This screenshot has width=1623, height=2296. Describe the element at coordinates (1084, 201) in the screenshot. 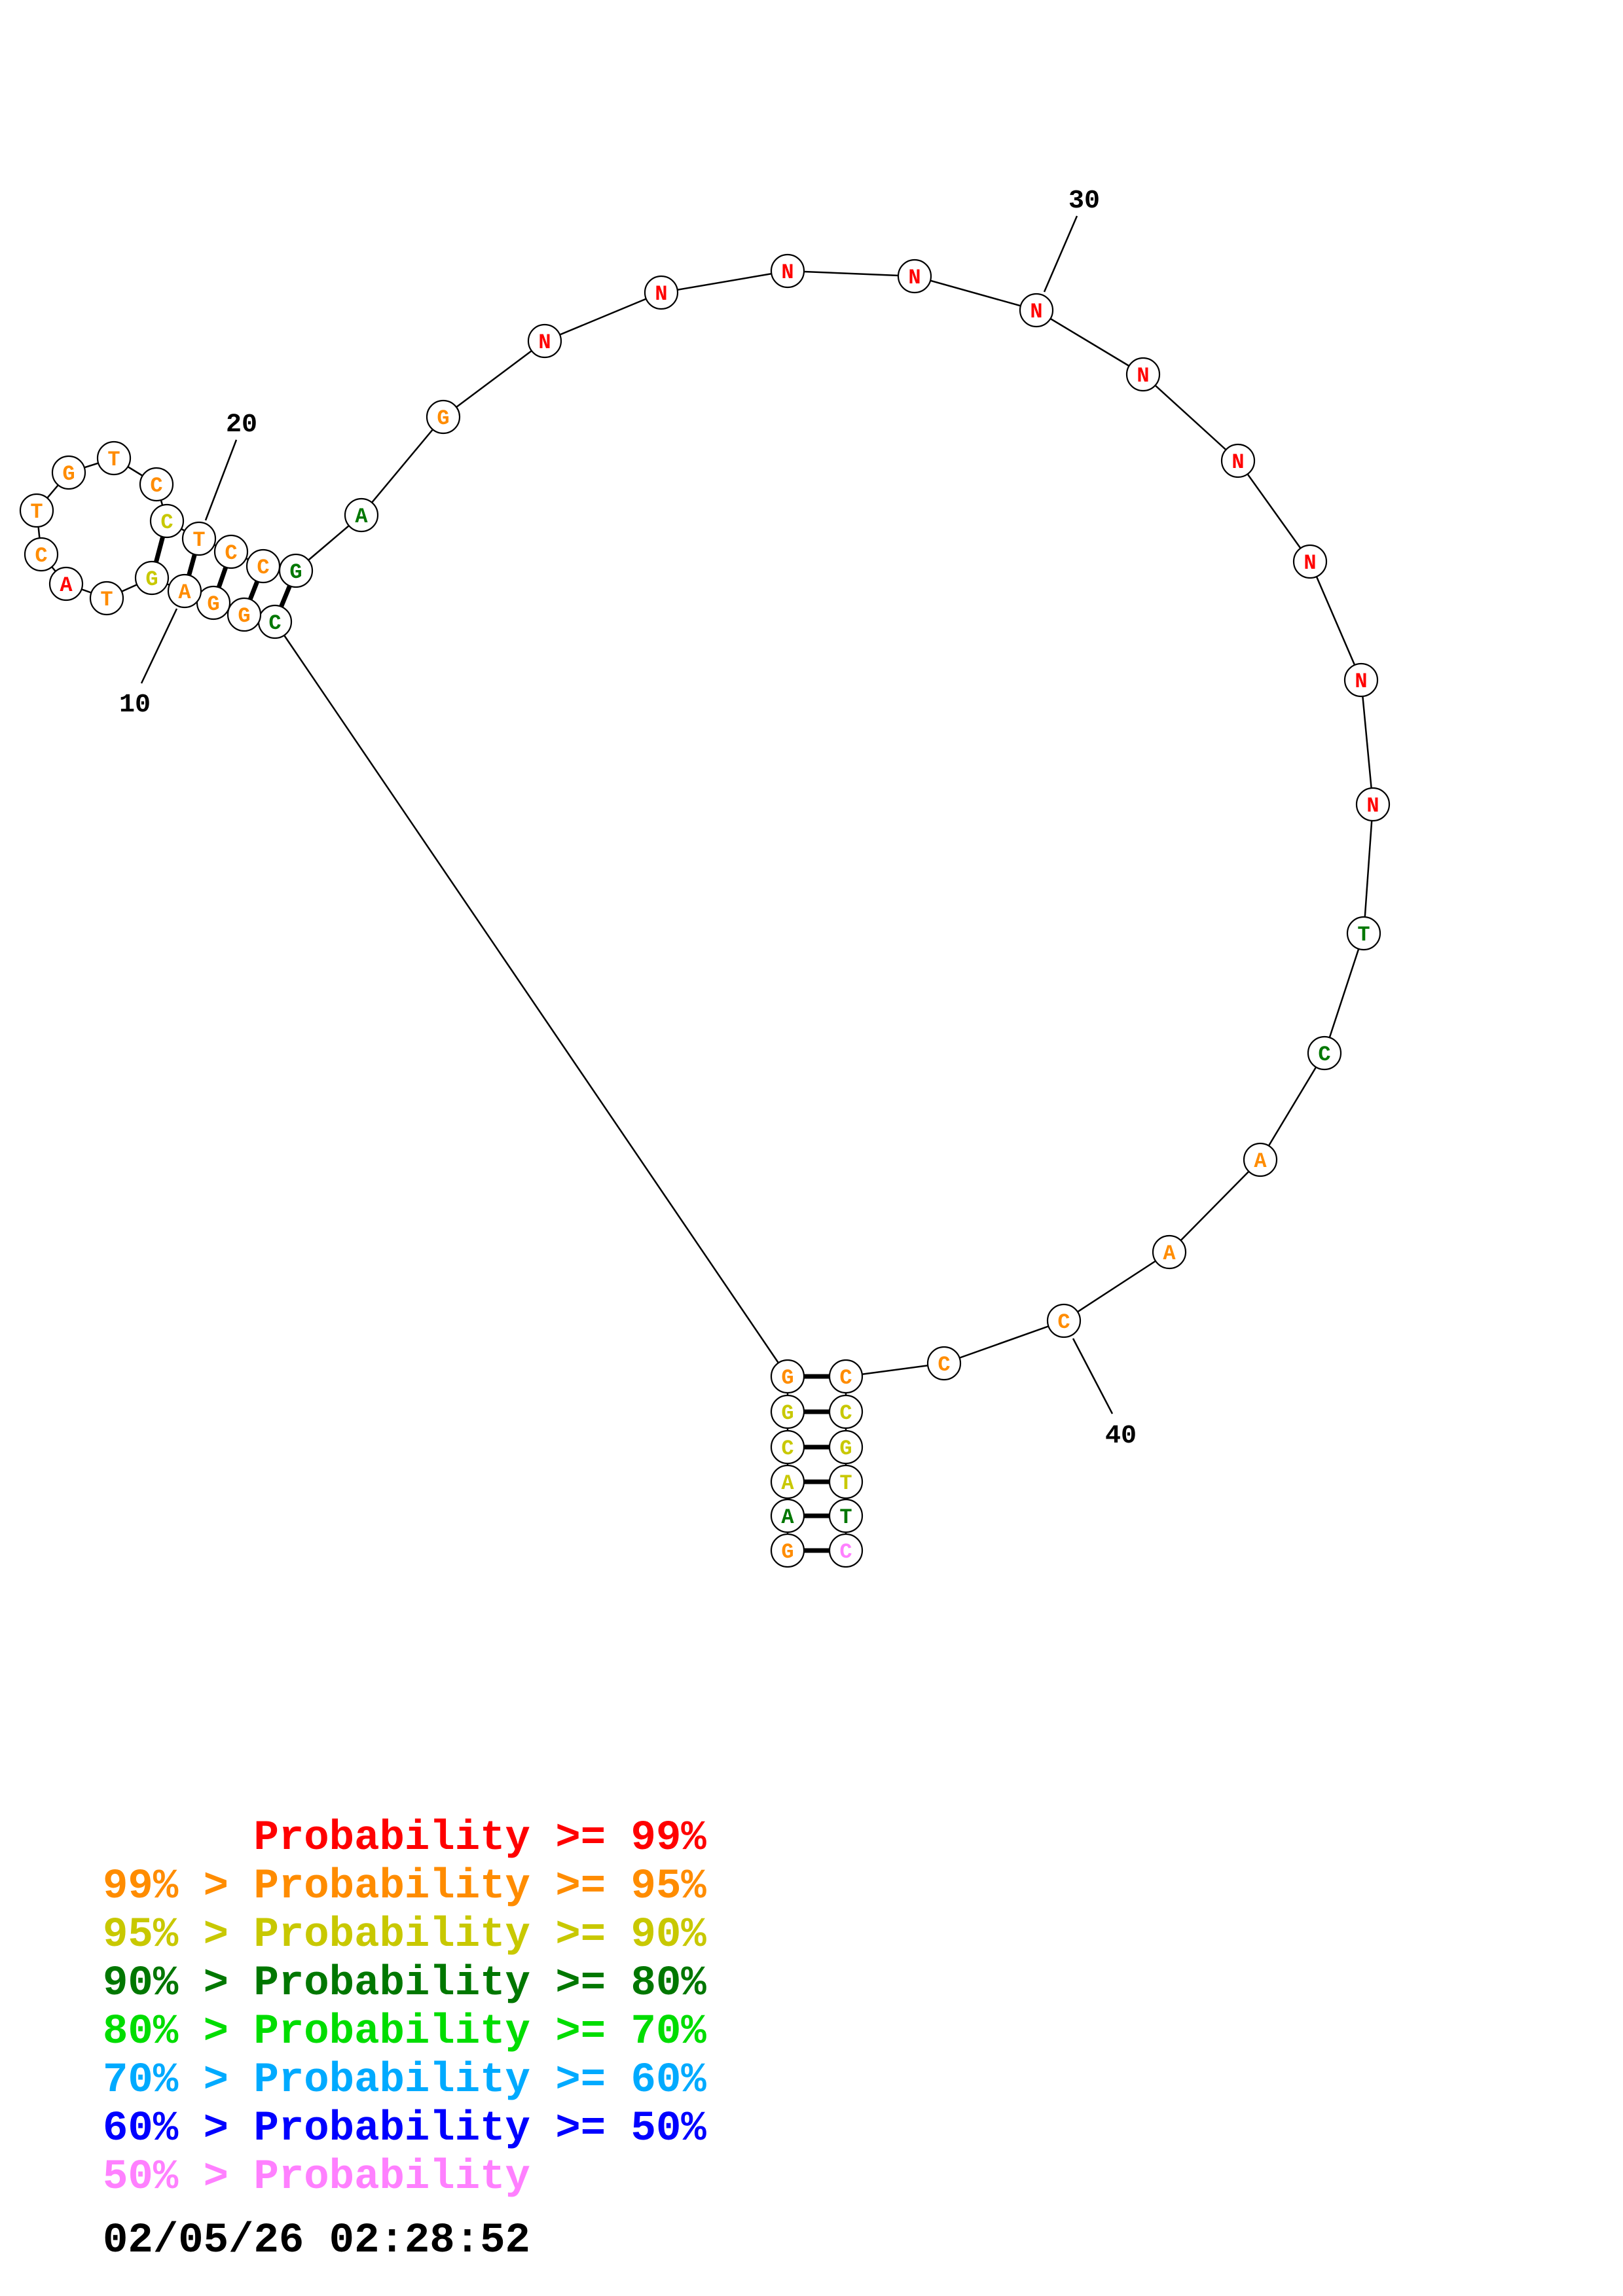

I see `position-label: 30` at that location.